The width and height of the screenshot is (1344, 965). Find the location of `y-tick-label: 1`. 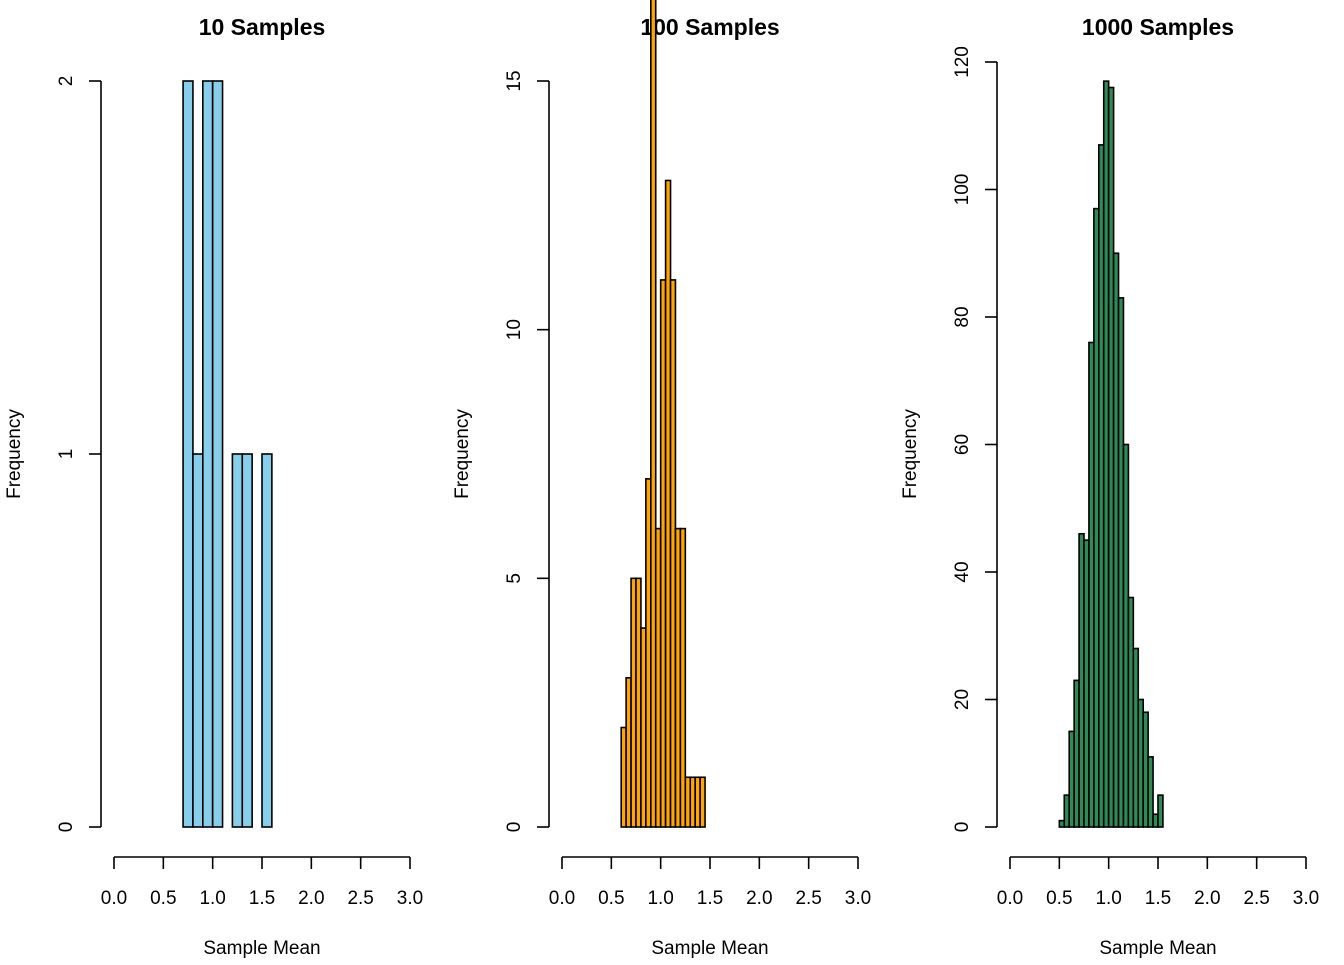

y-tick-label: 1 is located at coordinates (66, 454).